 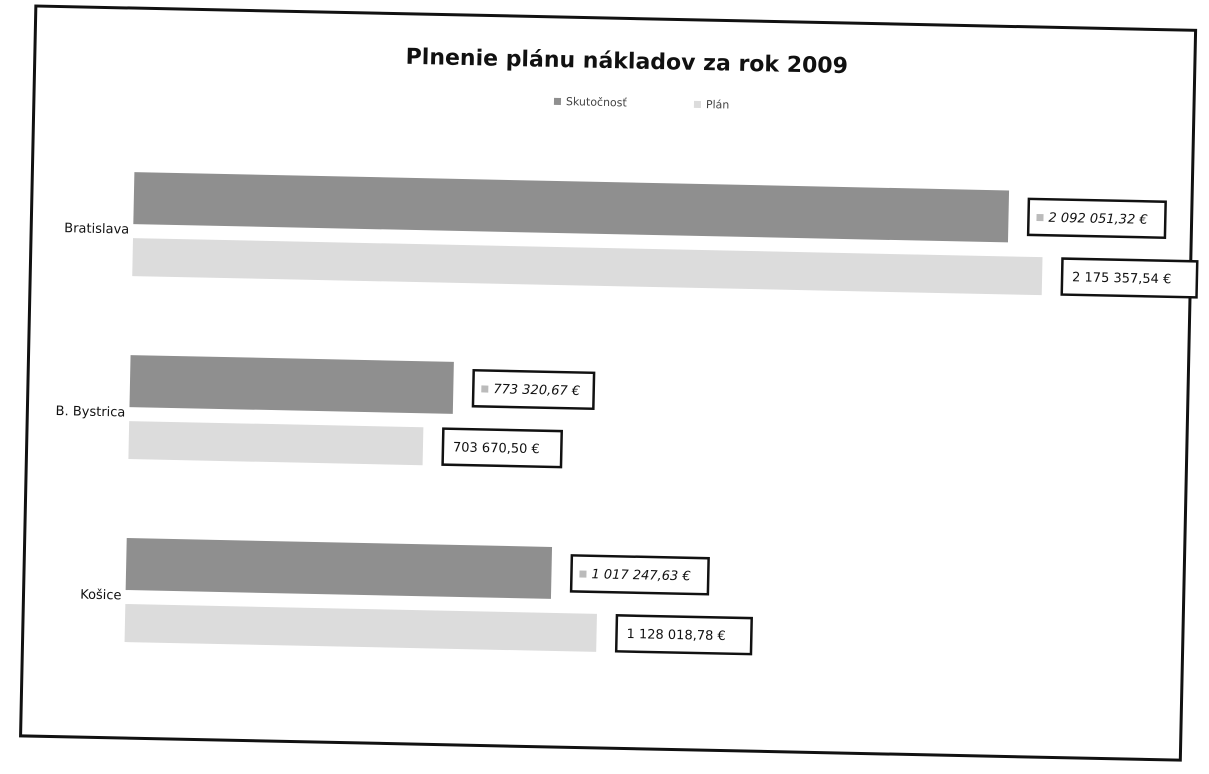 I want to click on y-tick-label: B. Bystrica, so click(x=90, y=412).